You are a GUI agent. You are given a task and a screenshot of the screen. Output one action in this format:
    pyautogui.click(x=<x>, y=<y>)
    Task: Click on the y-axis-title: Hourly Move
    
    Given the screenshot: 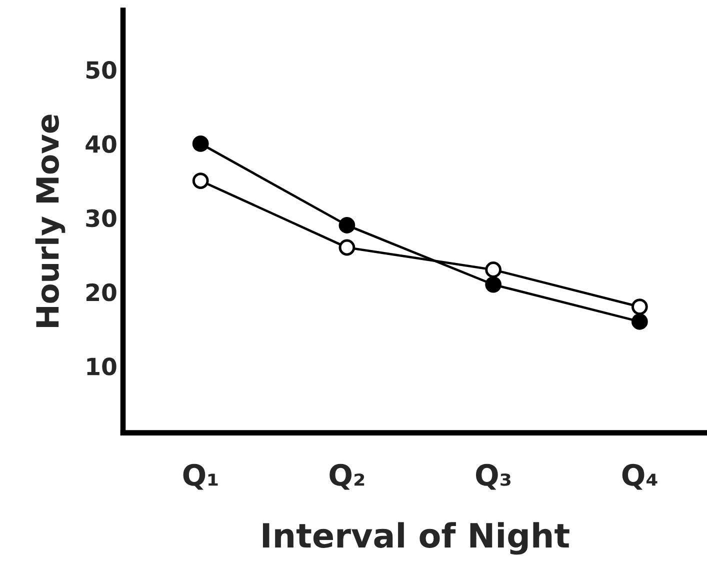 What is the action you would take?
    pyautogui.click(x=50, y=220)
    